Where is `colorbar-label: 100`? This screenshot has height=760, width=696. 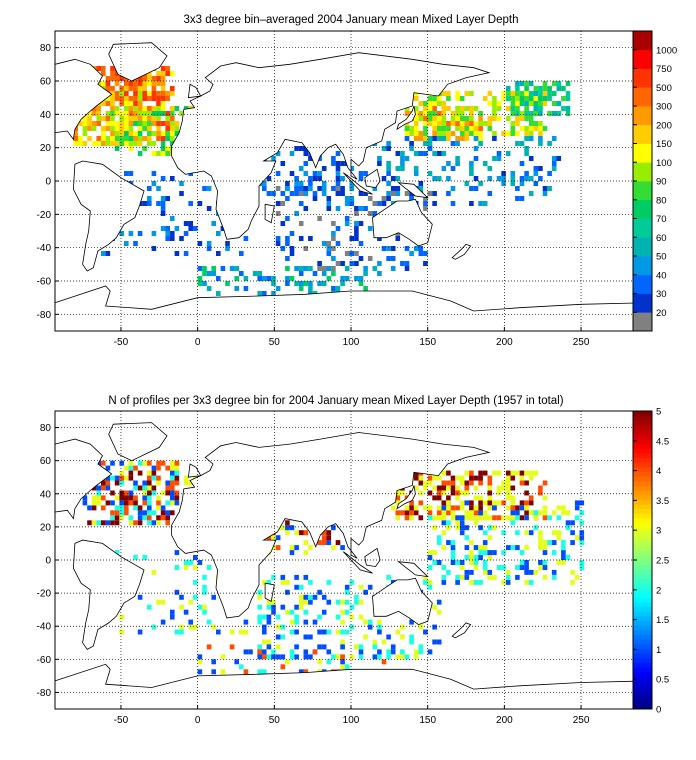
colorbar-label: 100 is located at coordinates (664, 163).